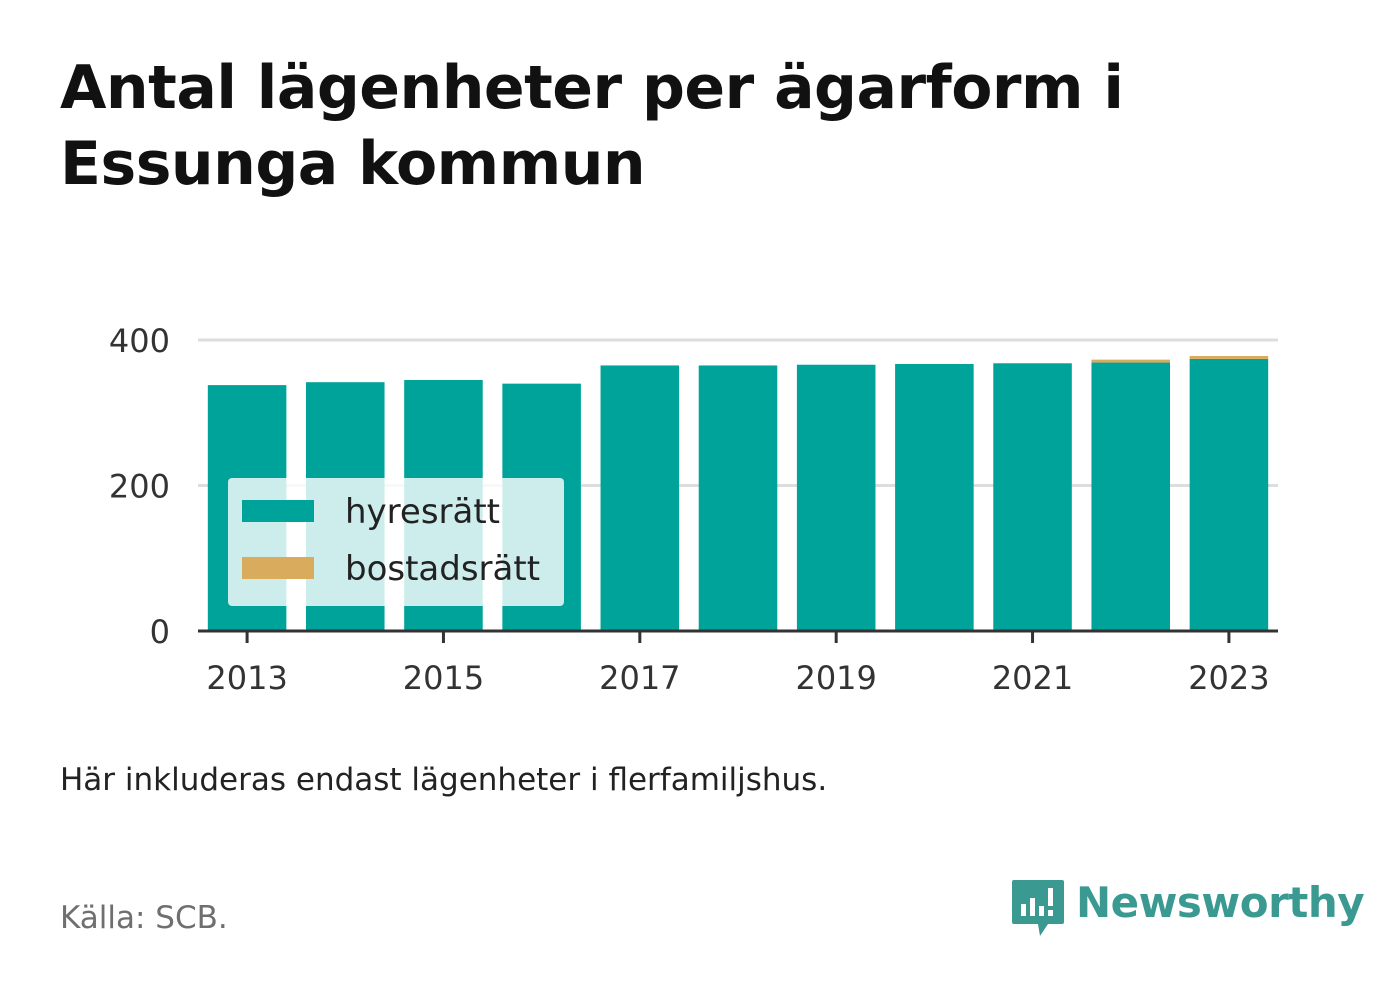 The height and width of the screenshot is (999, 1382). What do you see at coordinates (139, 487) in the screenshot?
I see `y-tick-label: 200` at bounding box center [139, 487].